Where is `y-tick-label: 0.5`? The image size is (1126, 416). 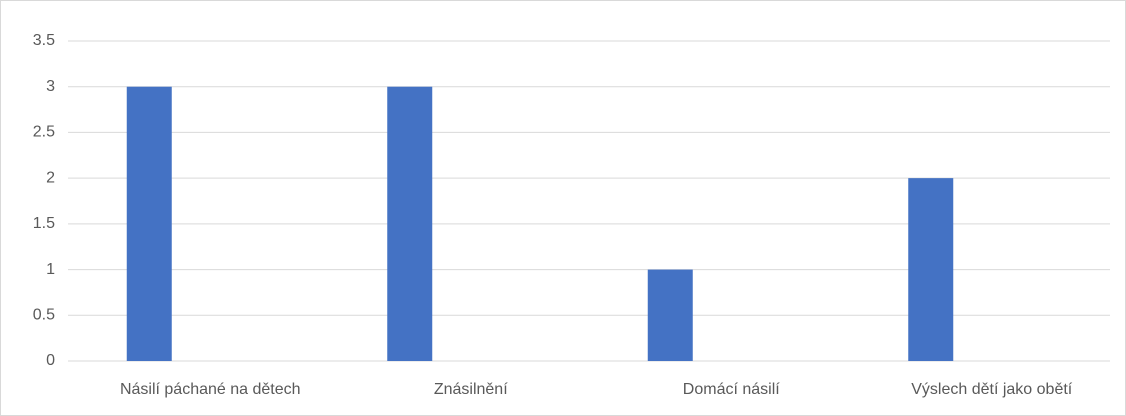
y-tick-label: 0.5 is located at coordinates (44, 315).